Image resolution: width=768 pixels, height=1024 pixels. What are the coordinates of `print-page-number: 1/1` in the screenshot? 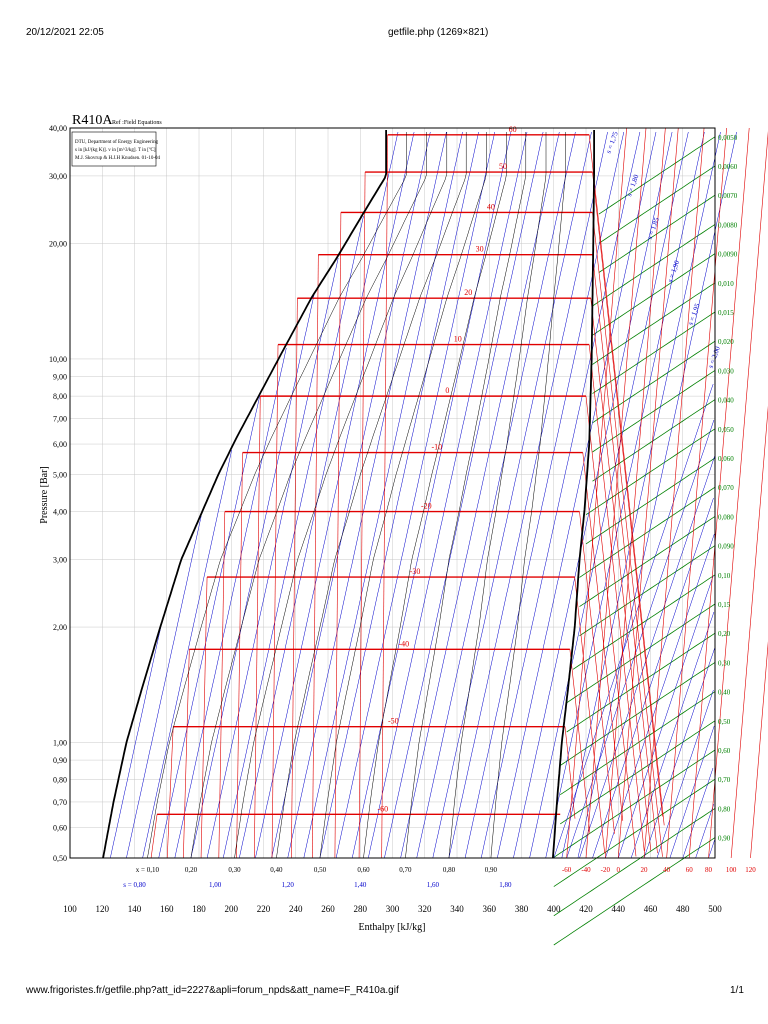 It's located at (737, 990).